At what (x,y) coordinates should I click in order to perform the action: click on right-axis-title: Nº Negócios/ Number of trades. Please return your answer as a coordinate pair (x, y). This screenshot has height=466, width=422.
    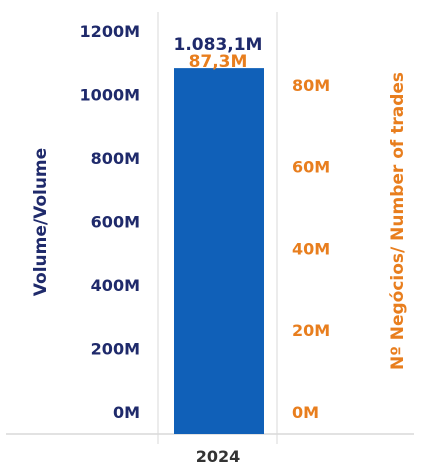
    Looking at the image, I should click on (398, 221).